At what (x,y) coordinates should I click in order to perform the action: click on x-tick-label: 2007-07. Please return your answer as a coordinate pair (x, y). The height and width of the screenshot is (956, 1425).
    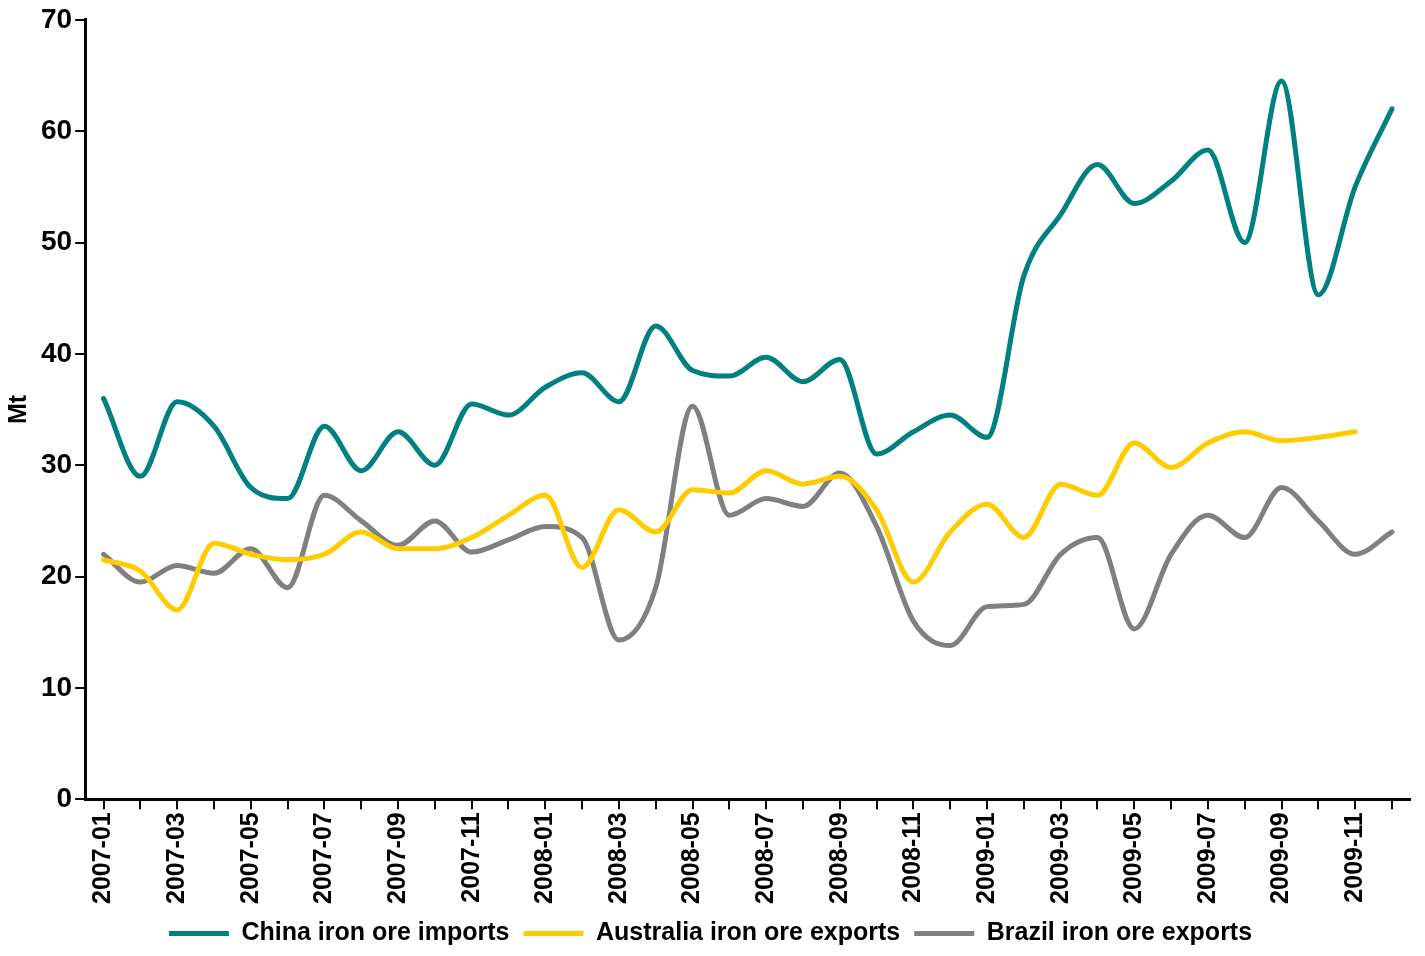
    Looking at the image, I should click on (322, 858).